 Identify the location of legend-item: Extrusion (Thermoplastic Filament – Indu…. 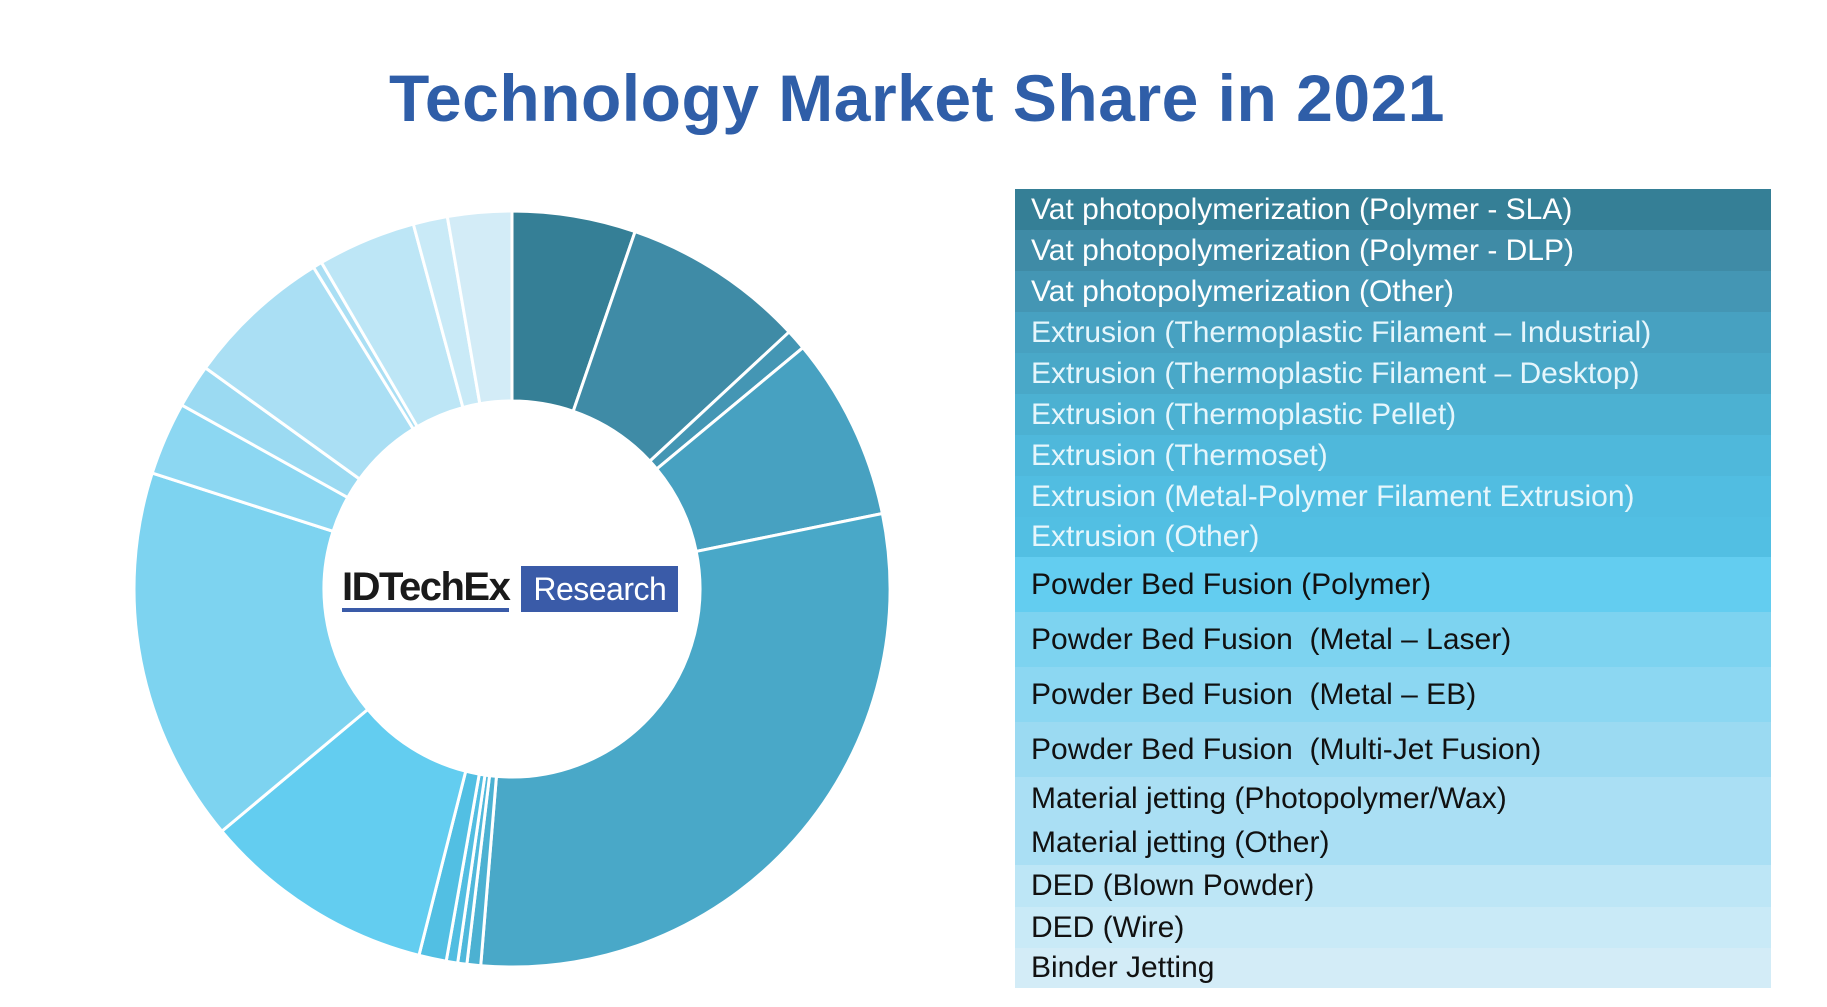
(1393, 332).